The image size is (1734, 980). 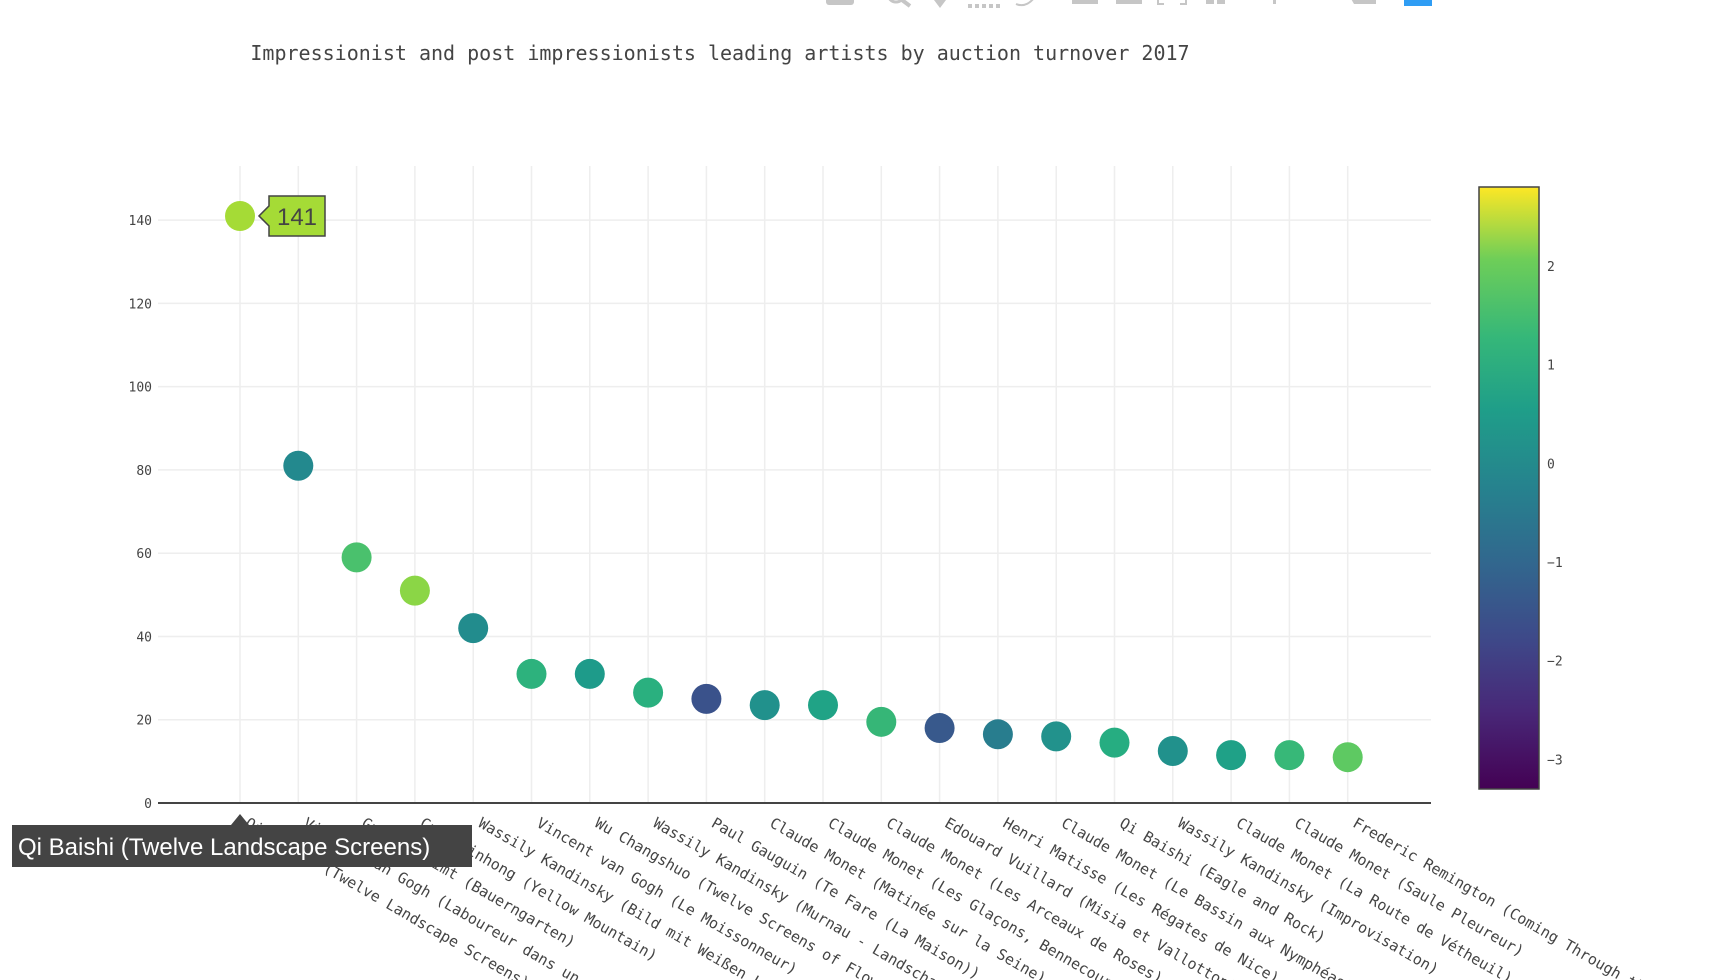 What do you see at coordinates (148, 804) in the screenshot?
I see `y-tick-label: 0` at bounding box center [148, 804].